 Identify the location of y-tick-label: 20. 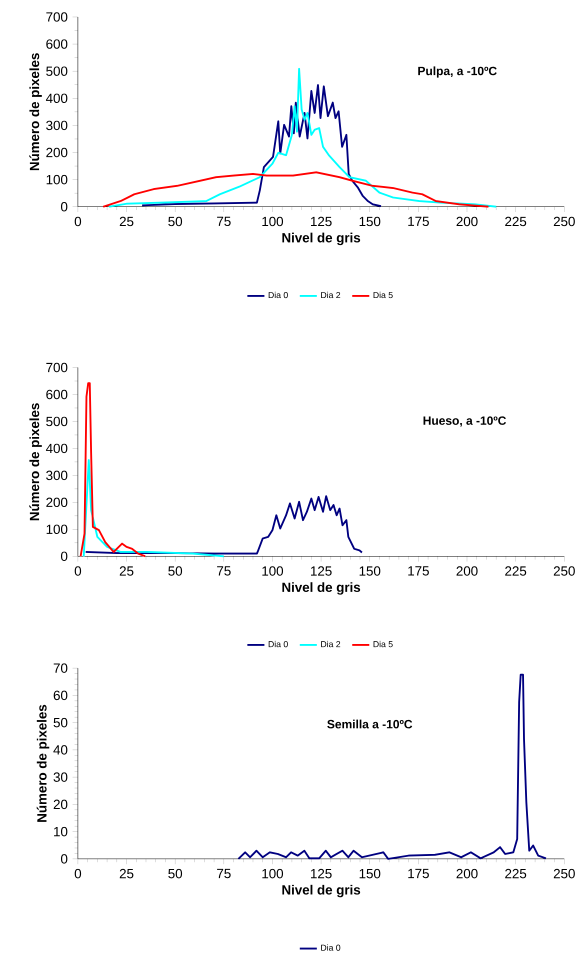
(61, 805).